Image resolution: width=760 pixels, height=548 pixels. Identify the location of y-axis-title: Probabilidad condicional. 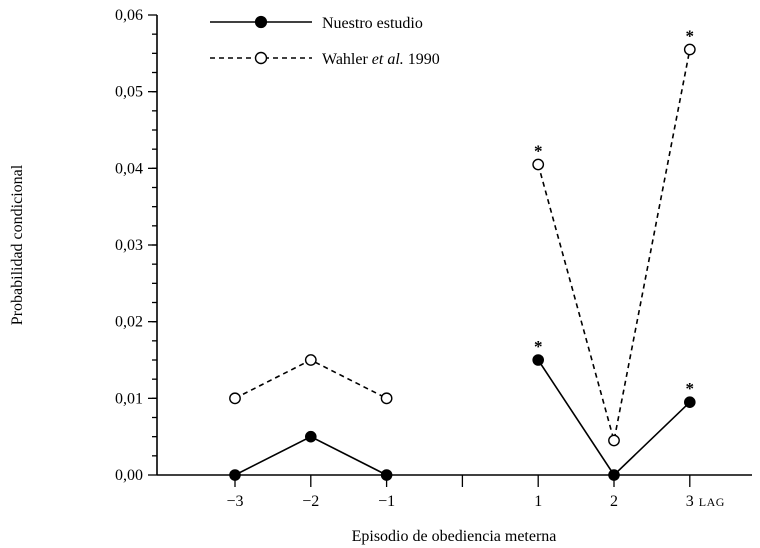
(17, 244).